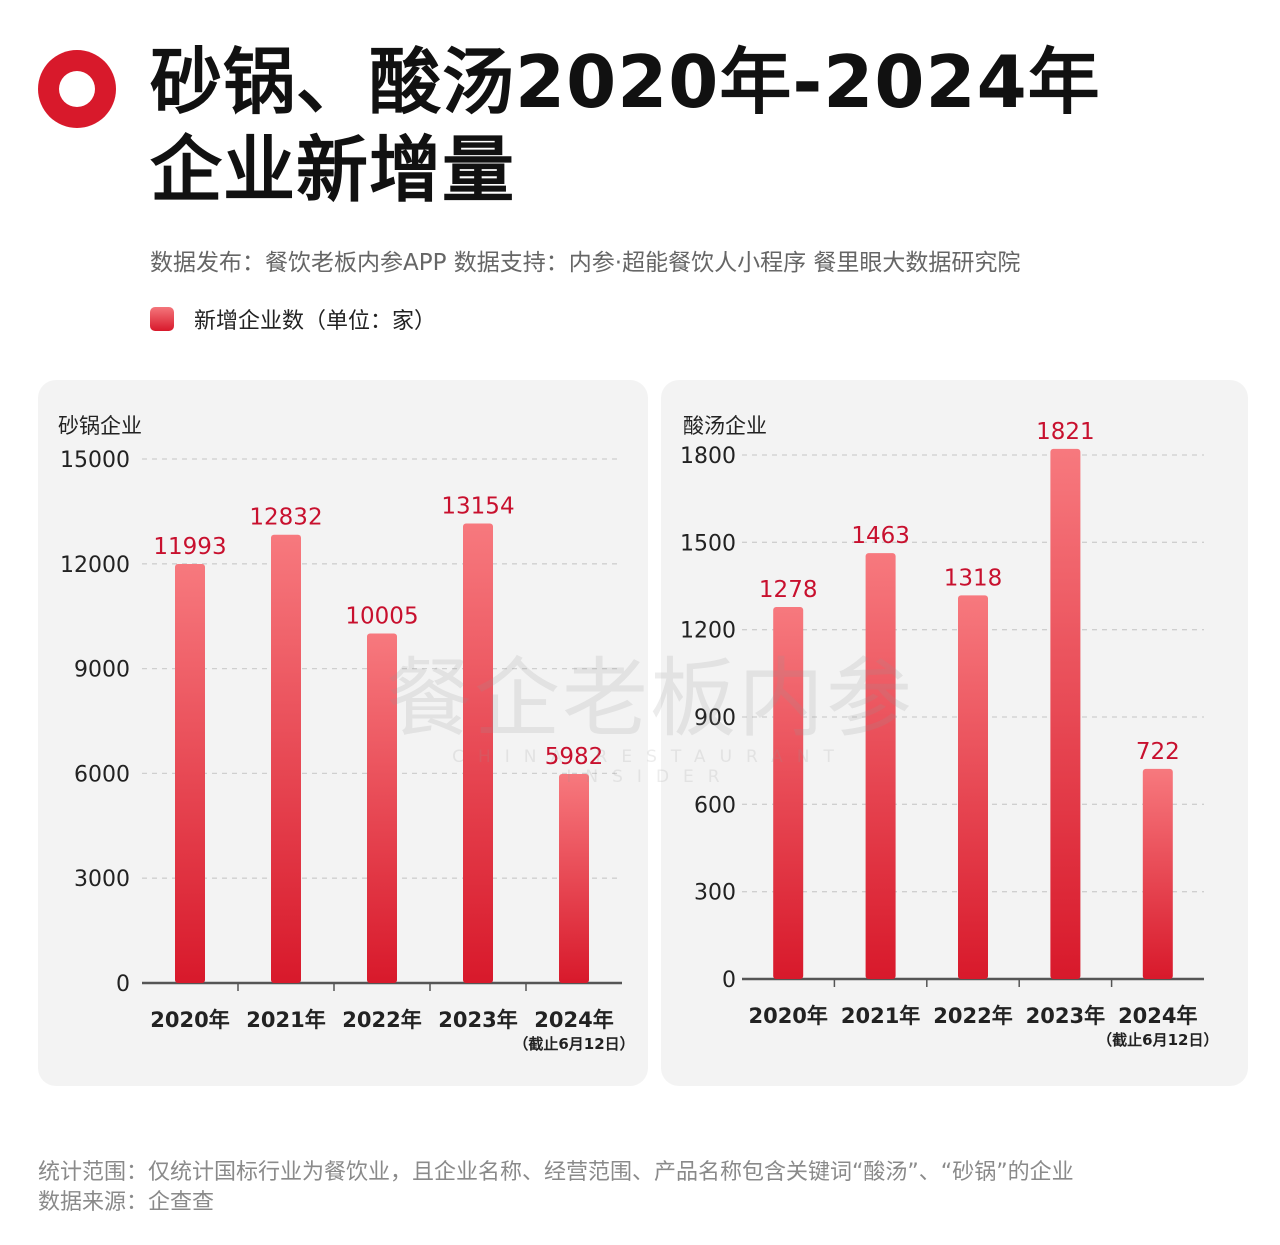 Image resolution: width=1280 pixels, height=1245 pixels. I want to click on footnote-data-source: 数据来源：企查查, so click(126, 1202).